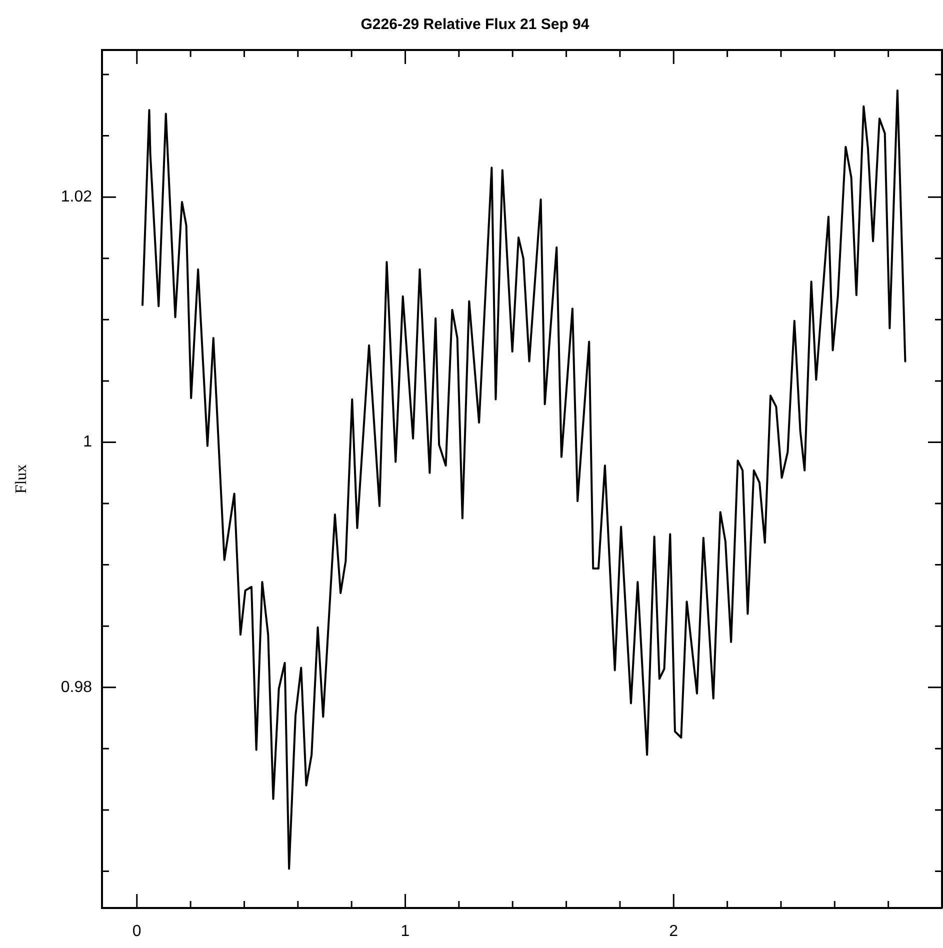 Image resolution: width=943 pixels, height=948 pixels. I want to click on x-tick-label: 2, so click(673, 931).